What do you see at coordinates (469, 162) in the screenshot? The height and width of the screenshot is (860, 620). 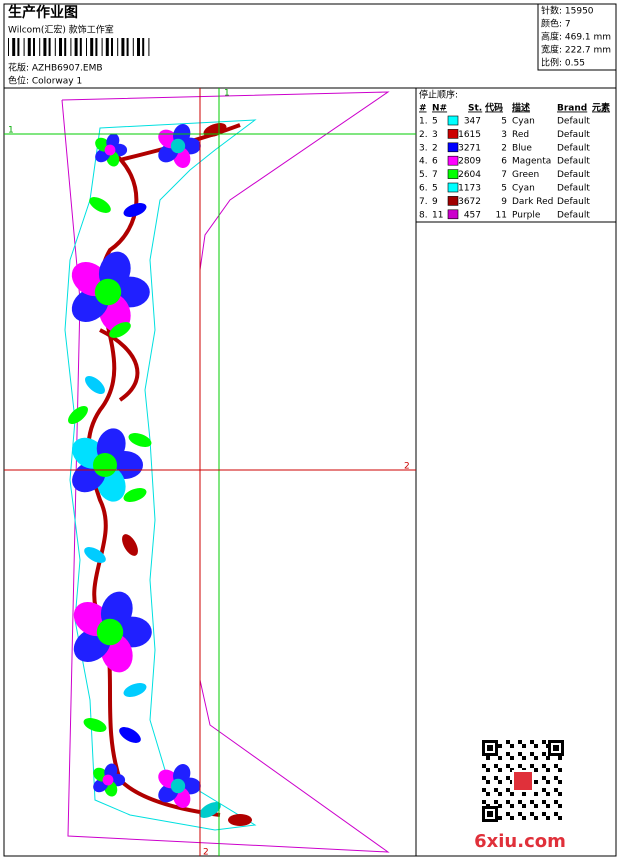 I see `stitches: 2809` at bounding box center [469, 162].